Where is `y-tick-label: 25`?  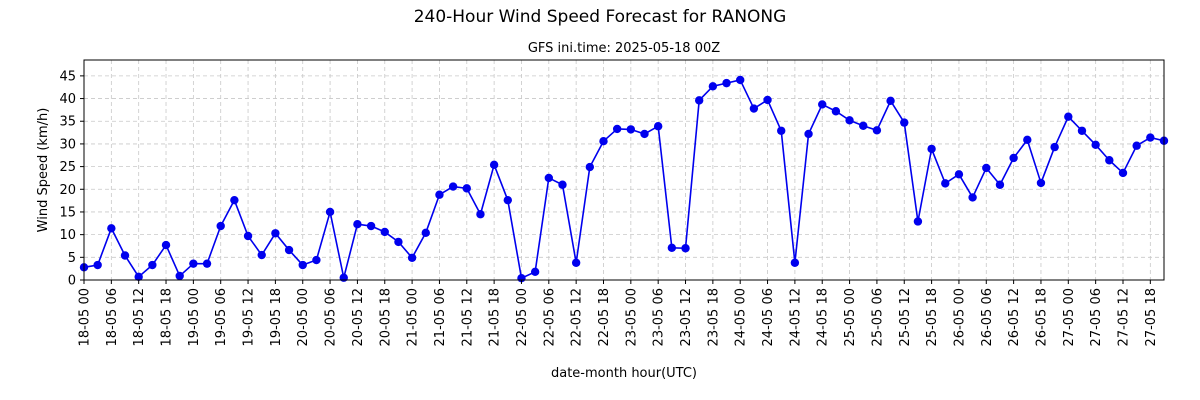 y-tick-label: 25 is located at coordinates (67, 167).